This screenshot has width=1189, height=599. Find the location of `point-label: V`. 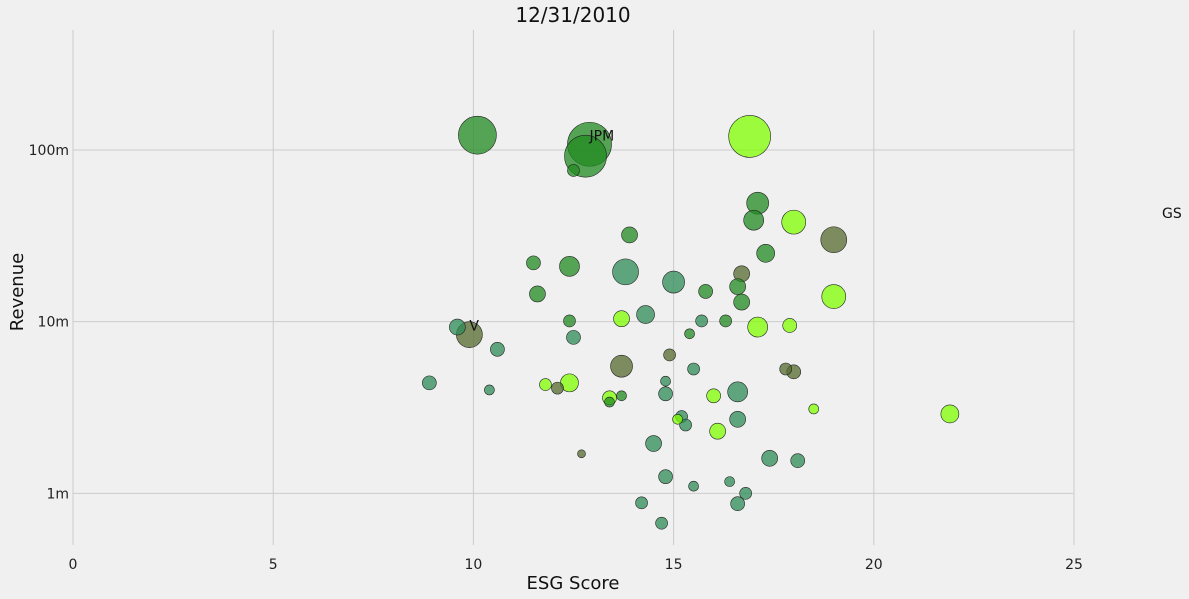

point-label: V is located at coordinates (474, 327).